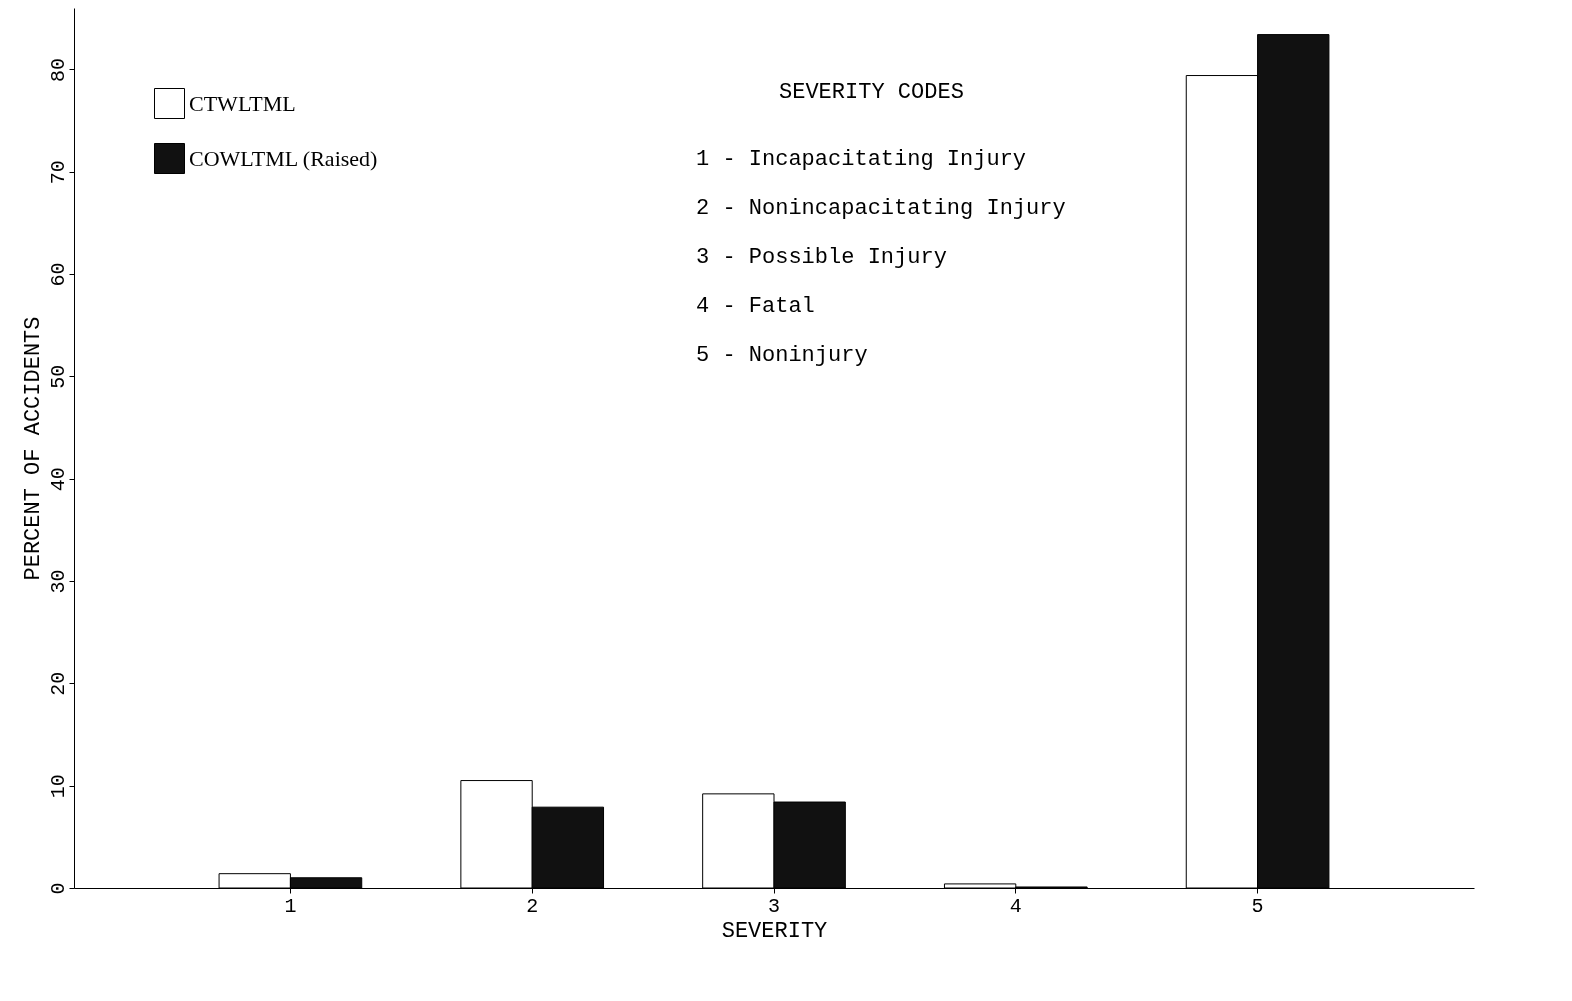 The width and height of the screenshot is (1572, 1001). Describe the element at coordinates (33, 448) in the screenshot. I see `y-axis-title: PERCENT OF ACCIDENTS` at that location.